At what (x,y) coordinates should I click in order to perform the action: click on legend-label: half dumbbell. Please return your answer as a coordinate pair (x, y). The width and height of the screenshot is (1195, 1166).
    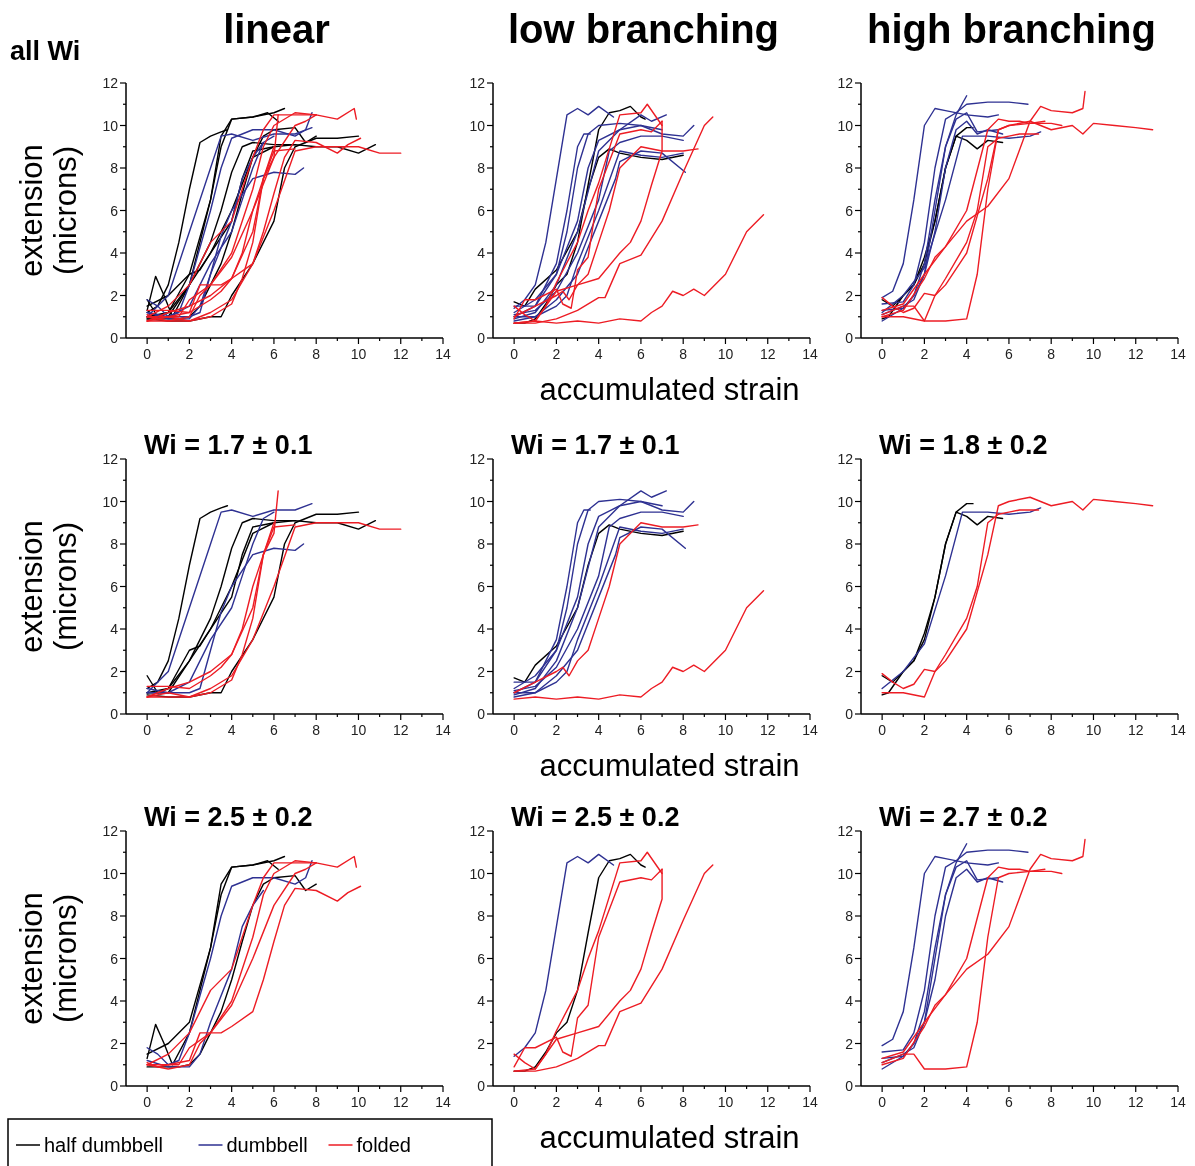
    Looking at the image, I should click on (103, 1145).